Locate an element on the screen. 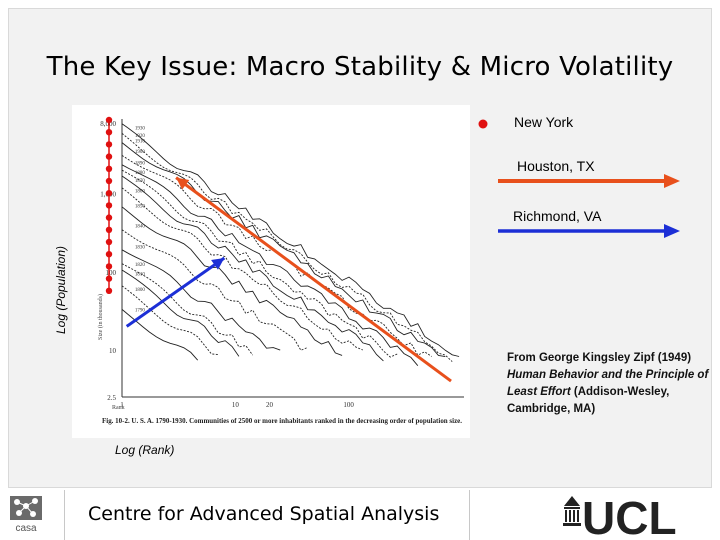 The width and height of the screenshot is (720, 540). ucl-logo-text: UCL is located at coordinates (629, 515).